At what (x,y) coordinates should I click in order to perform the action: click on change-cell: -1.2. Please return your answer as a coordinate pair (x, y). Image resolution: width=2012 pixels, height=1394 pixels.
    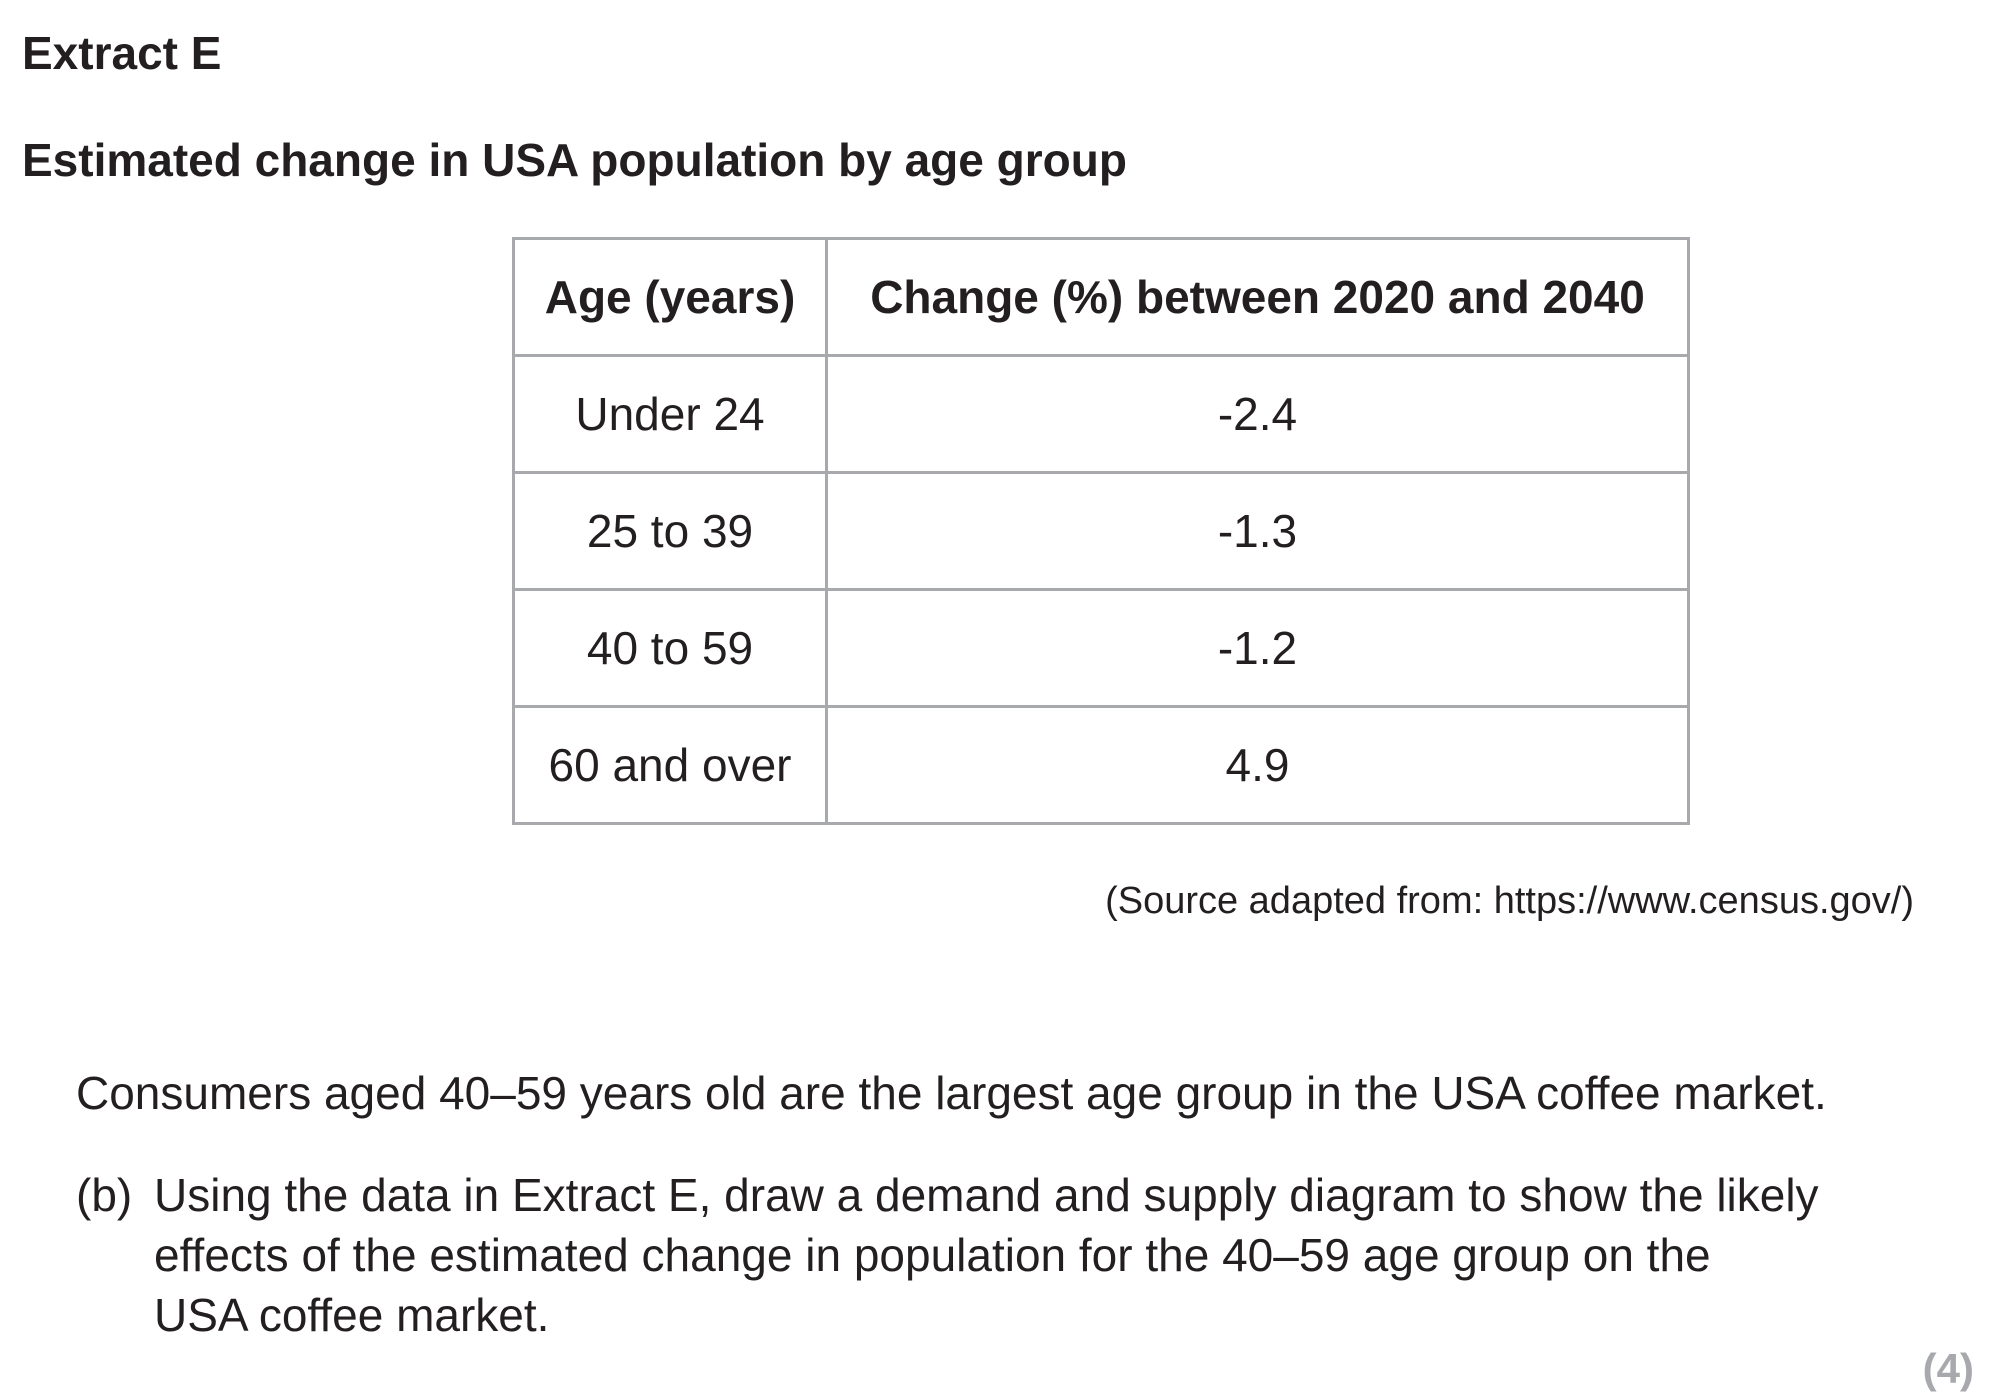
    Looking at the image, I should click on (1257, 648).